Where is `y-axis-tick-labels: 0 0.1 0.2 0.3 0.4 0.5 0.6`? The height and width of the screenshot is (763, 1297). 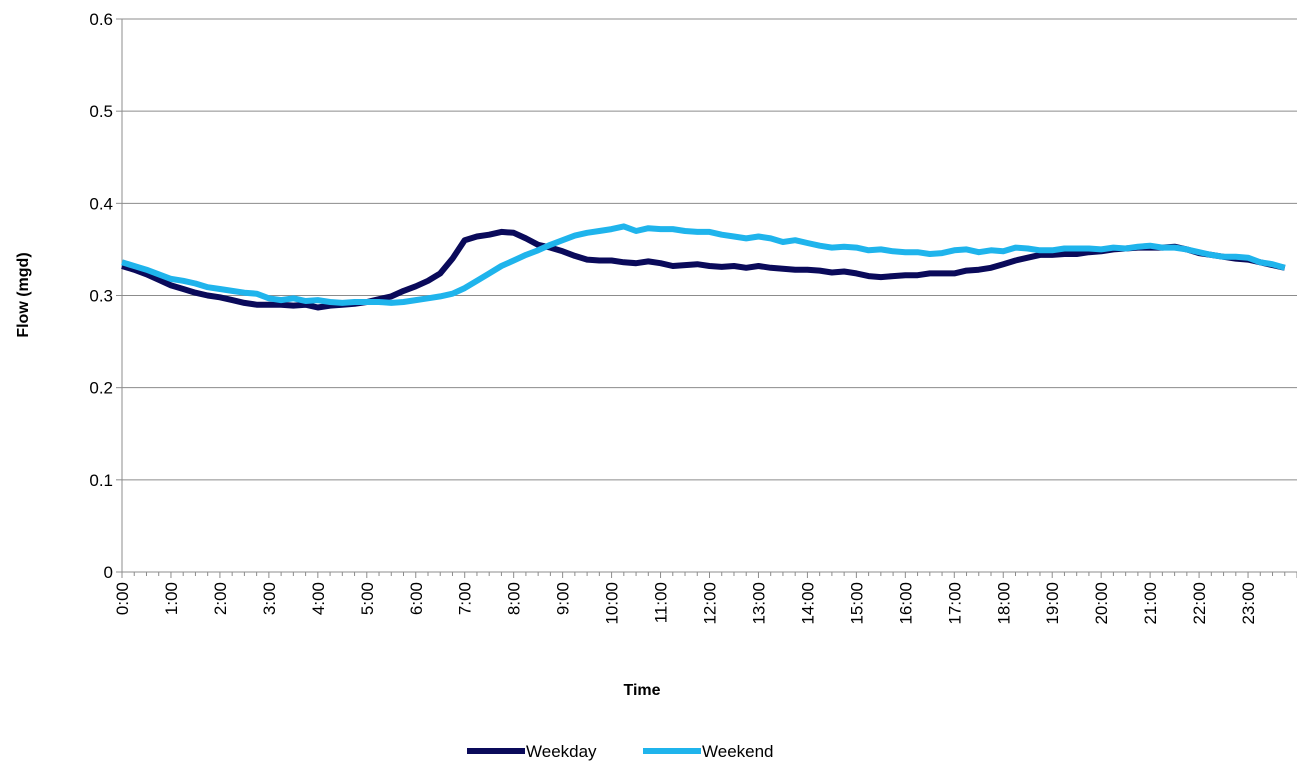 y-axis-tick-labels: 0 0.1 0.2 0.3 0.4 0.5 0.6 is located at coordinates (105, 296).